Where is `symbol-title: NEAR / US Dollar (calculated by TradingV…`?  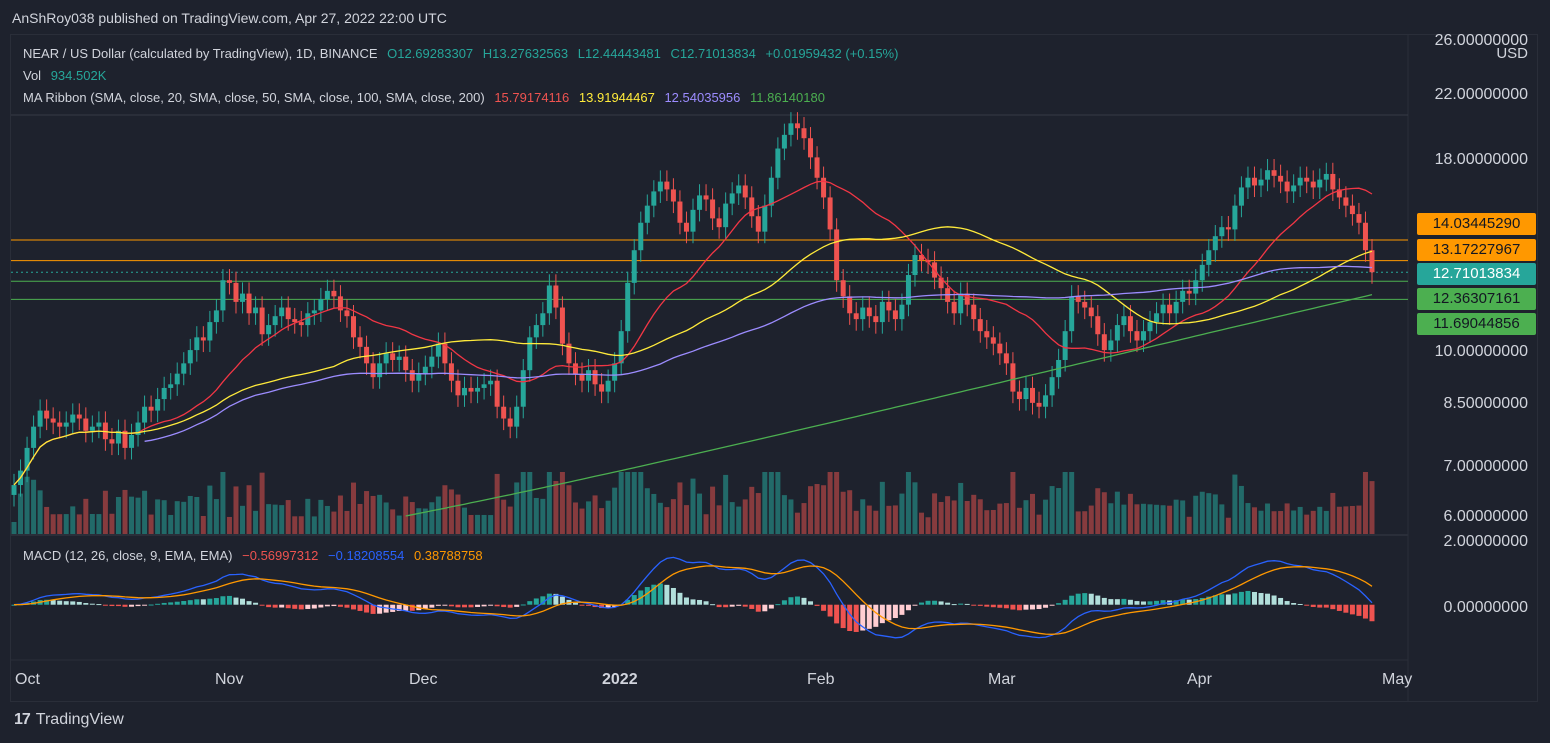
symbol-title: NEAR / US Dollar (calculated by TradingV… is located at coordinates (200, 53).